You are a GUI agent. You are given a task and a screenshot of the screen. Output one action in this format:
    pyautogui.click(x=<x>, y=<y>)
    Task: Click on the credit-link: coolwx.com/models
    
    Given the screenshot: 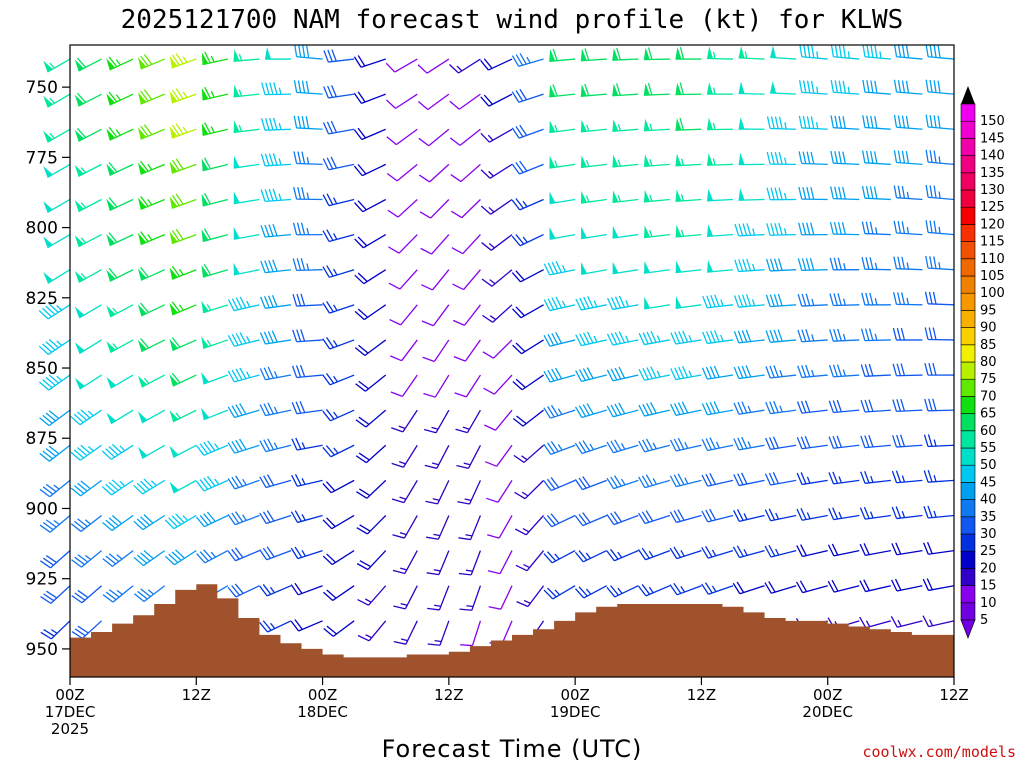 What is the action you would take?
    pyautogui.click(x=939, y=752)
    